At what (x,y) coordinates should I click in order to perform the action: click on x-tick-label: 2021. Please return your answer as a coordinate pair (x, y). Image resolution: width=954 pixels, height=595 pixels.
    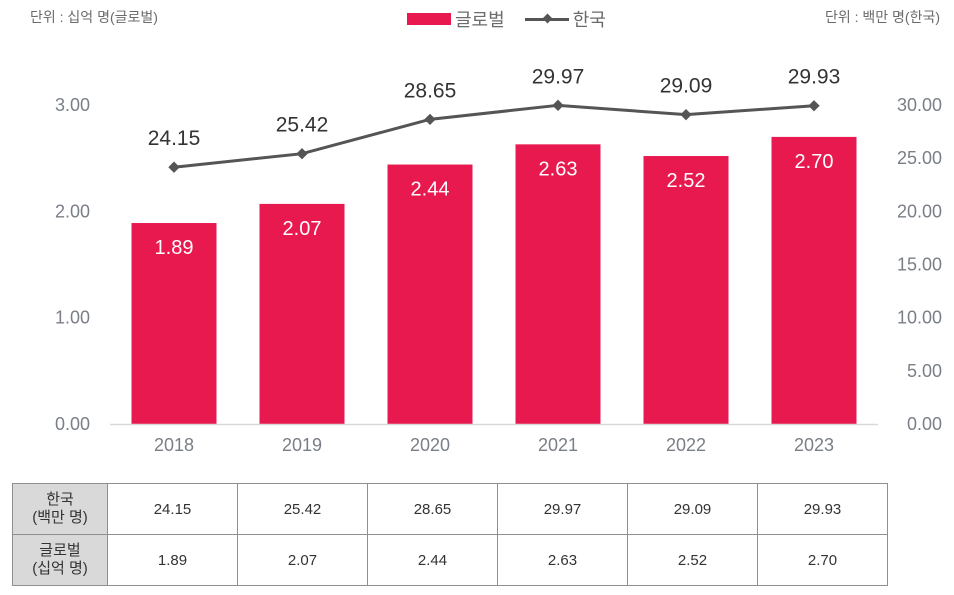
    Looking at the image, I should click on (558, 445).